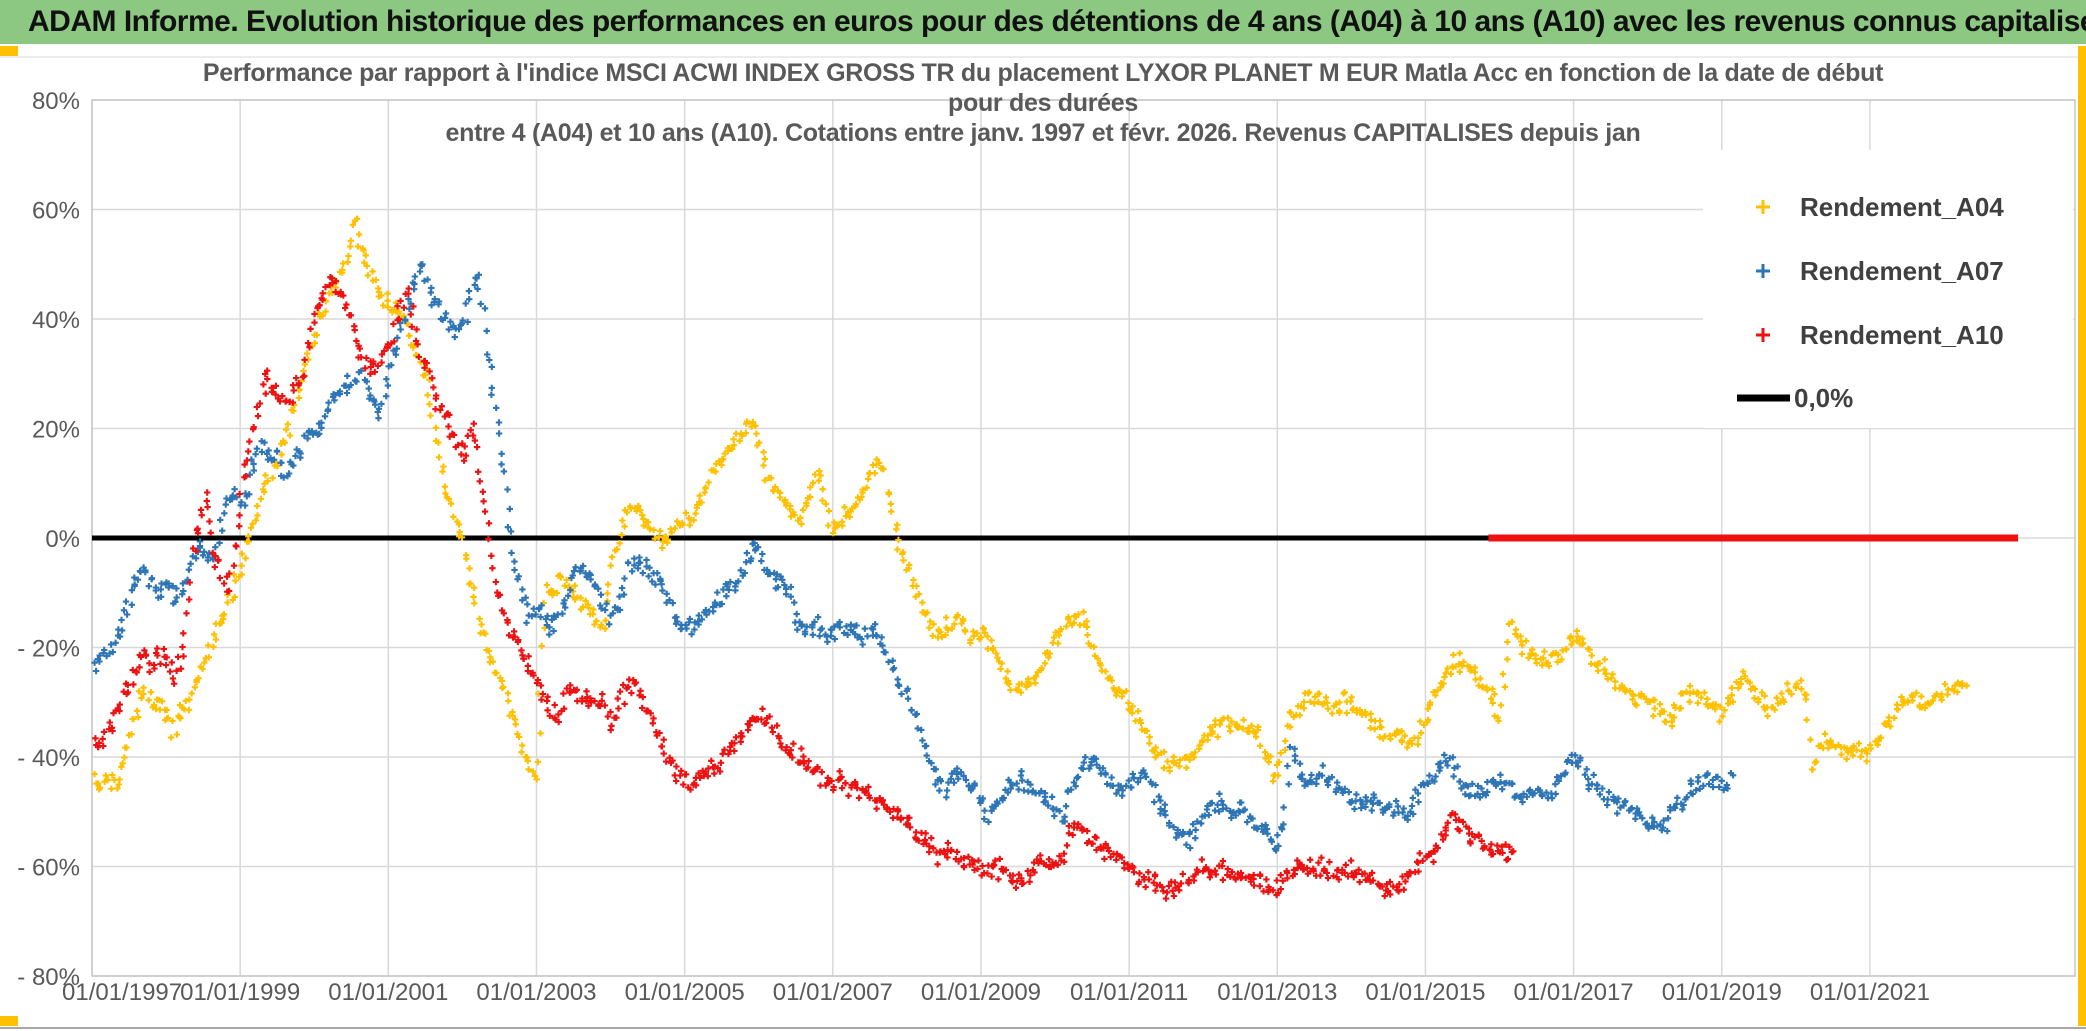 The image size is (2086, 1031). I want to click on legend-item-rendement-a07: Rendement_A07, so click(1880, 271).